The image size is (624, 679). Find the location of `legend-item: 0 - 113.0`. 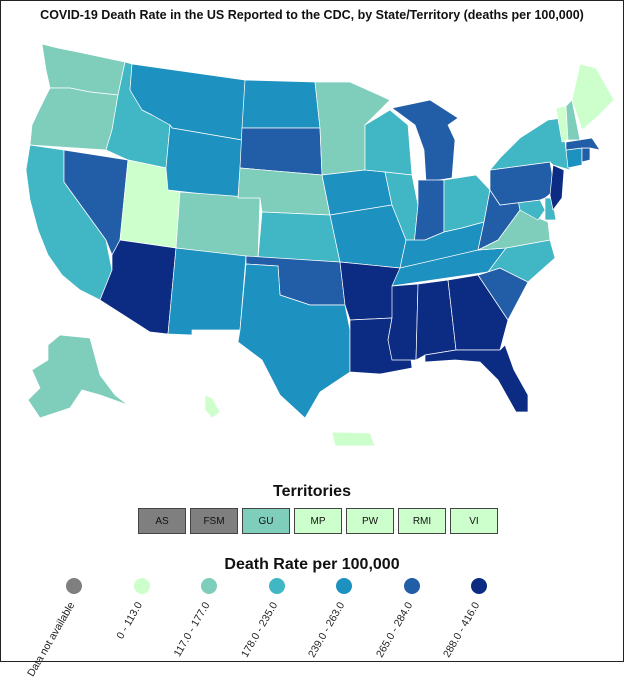

legend-item: 0 - 113.0 is located at coordinates (132, 609).